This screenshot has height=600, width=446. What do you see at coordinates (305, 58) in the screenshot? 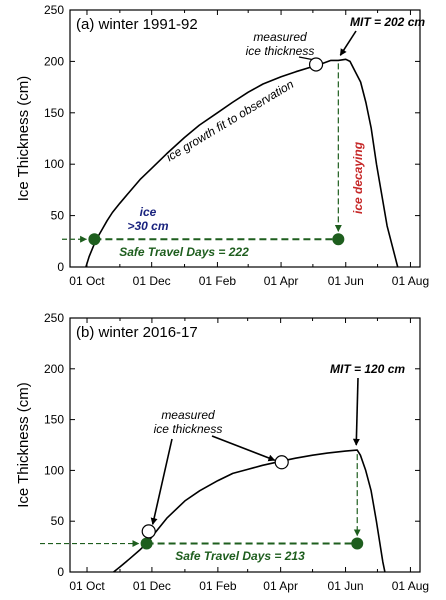
I see `measured-leader` at bounding box center [305, 58].